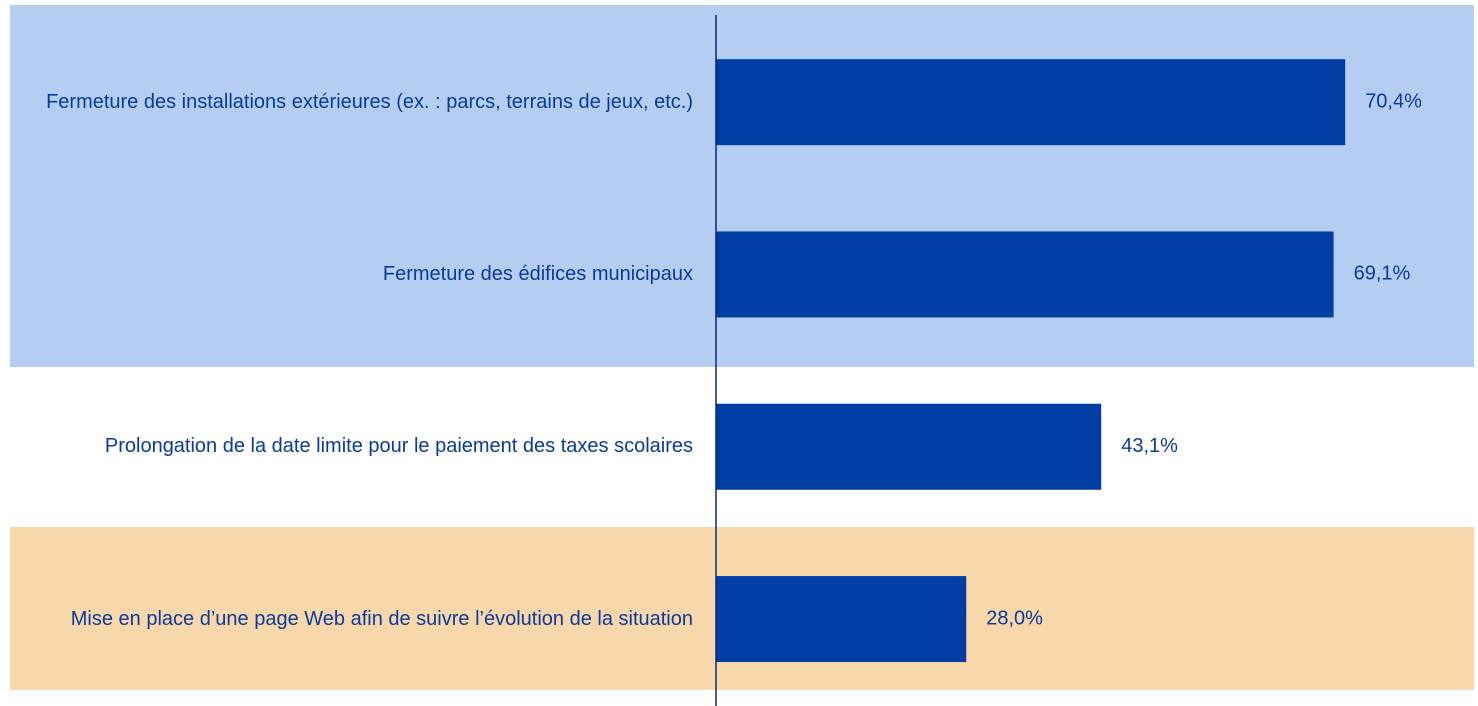 Image resolution: width=1478 pixels, height=706 pixels. I want to click on value-label: 28,0%, so click(1014, 618).